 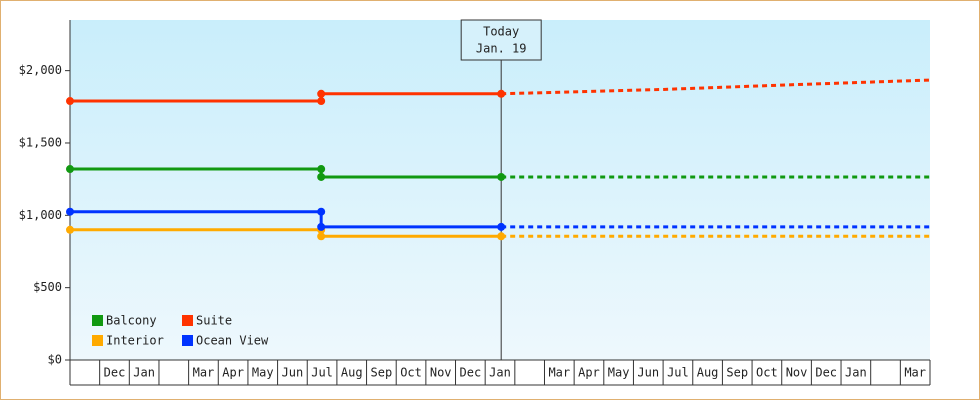 What do you see at coordinates (47, 287) in the screenshot?
I see `y-tick-label: $500` at bounding box center [47, 287].